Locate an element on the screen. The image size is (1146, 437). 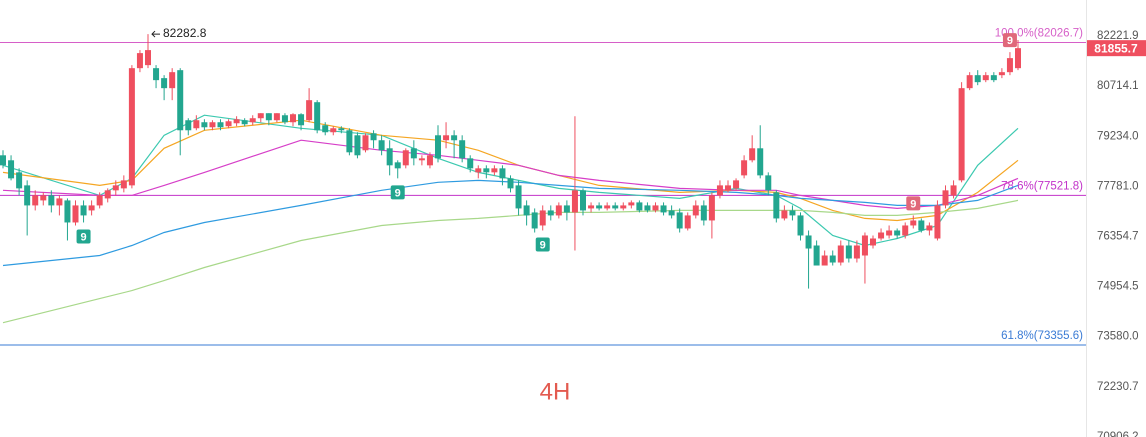
y-tick-label: 73580.0 is located at coordinates (1118, 337).